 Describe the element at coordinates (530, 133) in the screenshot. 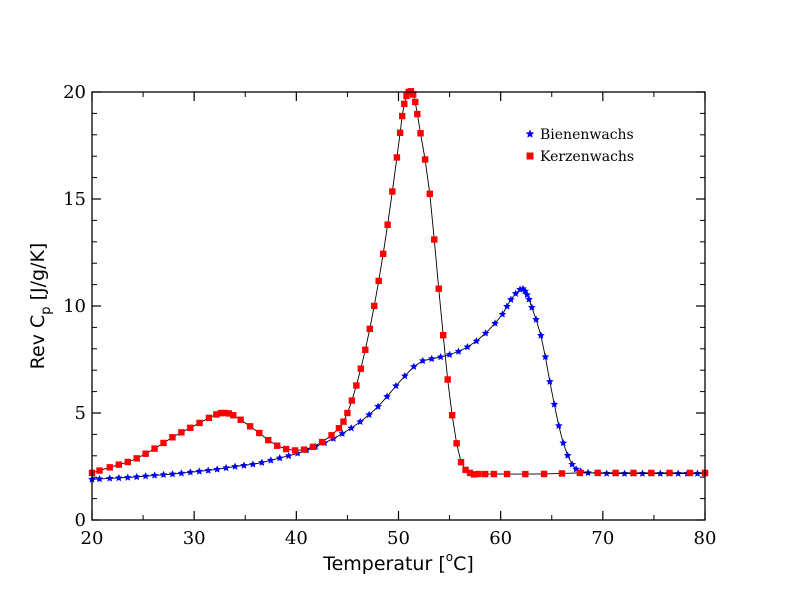

I see `legend-marker` at that location.